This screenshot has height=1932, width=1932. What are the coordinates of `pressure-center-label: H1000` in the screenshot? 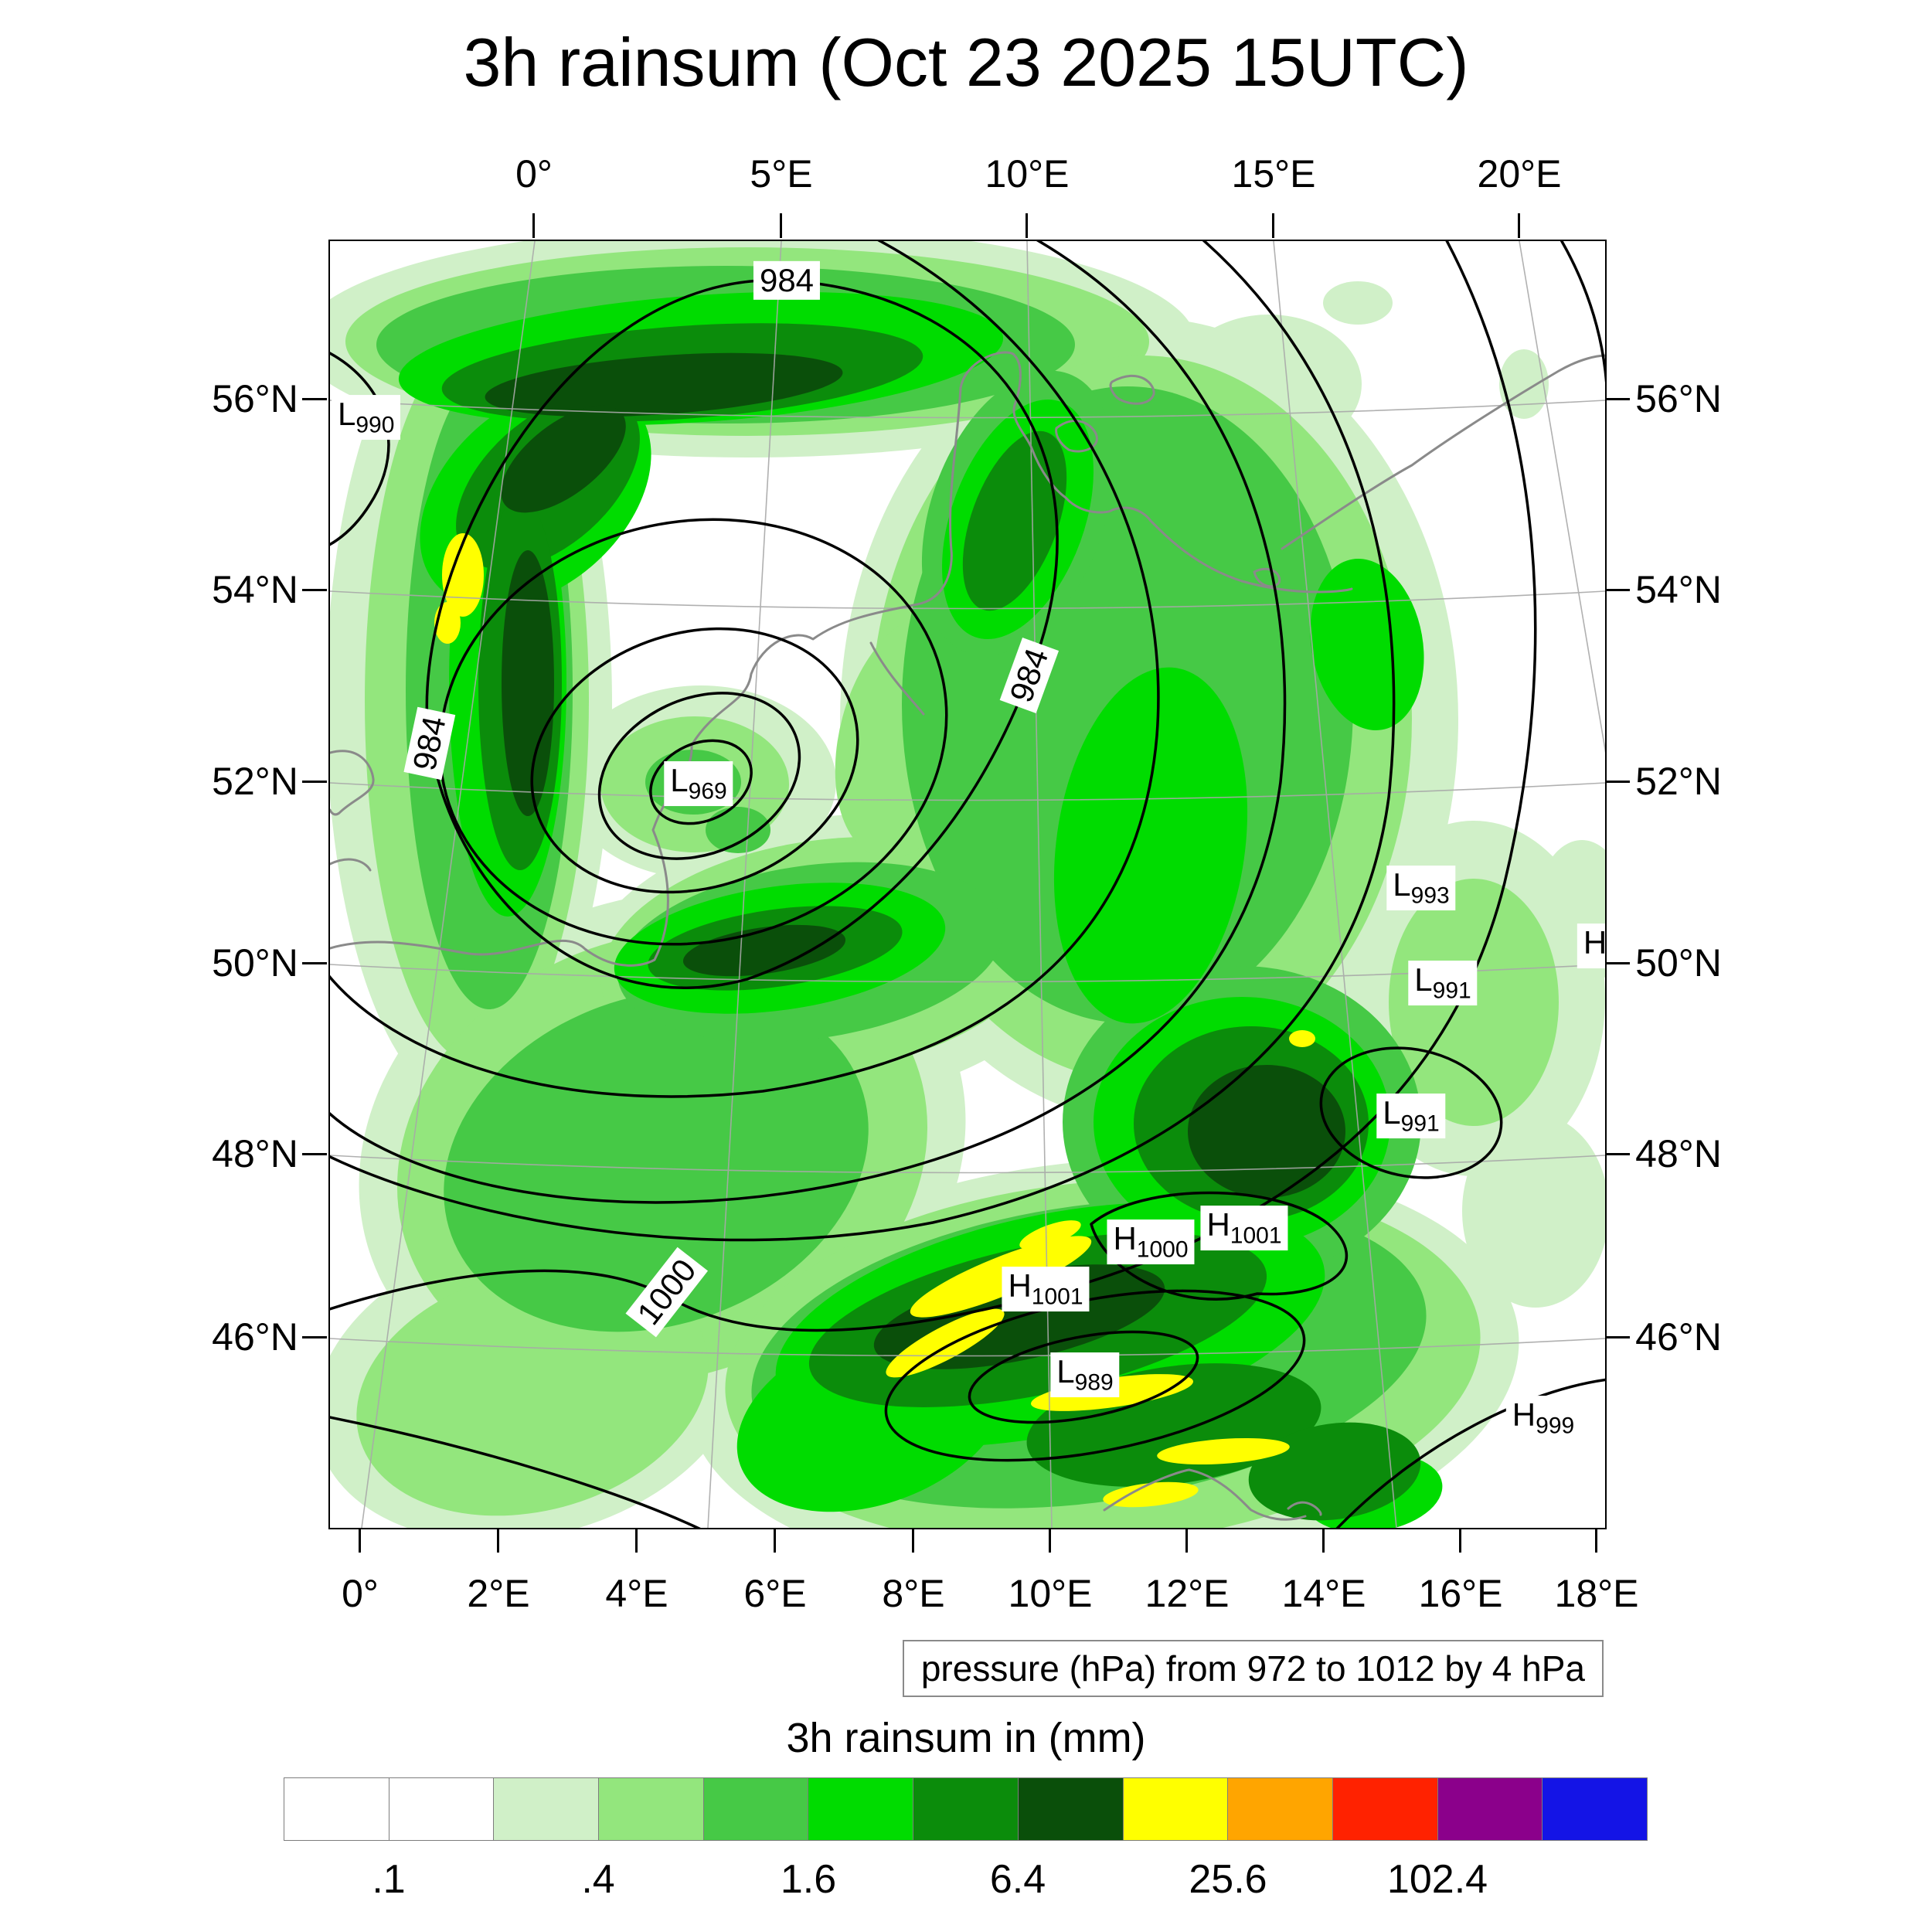 It's located at (1151, 1241).